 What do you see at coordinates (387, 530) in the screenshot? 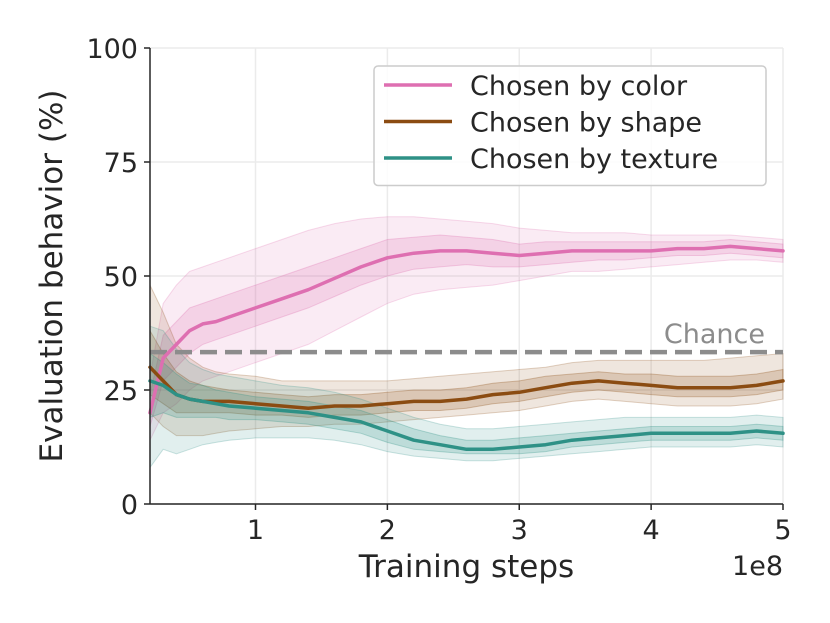
I see `x-tick-label: 2` at bounding box center [387, 530].